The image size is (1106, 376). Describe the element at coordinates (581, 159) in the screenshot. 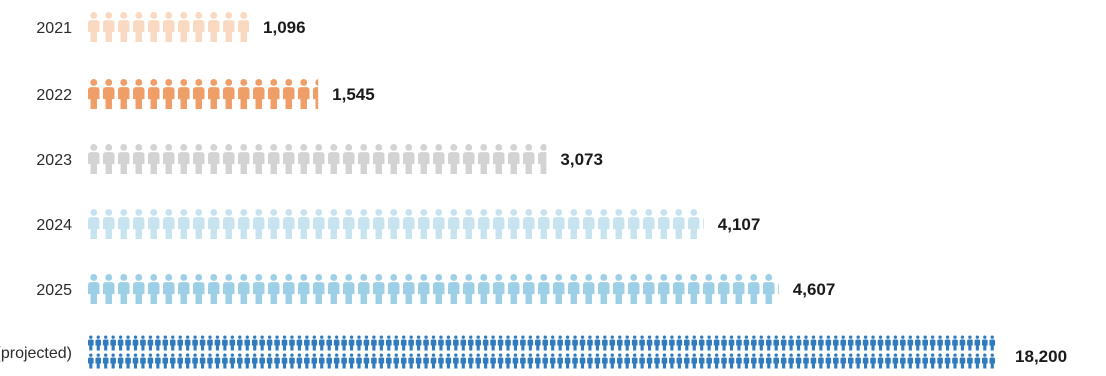

I see `value-label: 3,073` at that location.